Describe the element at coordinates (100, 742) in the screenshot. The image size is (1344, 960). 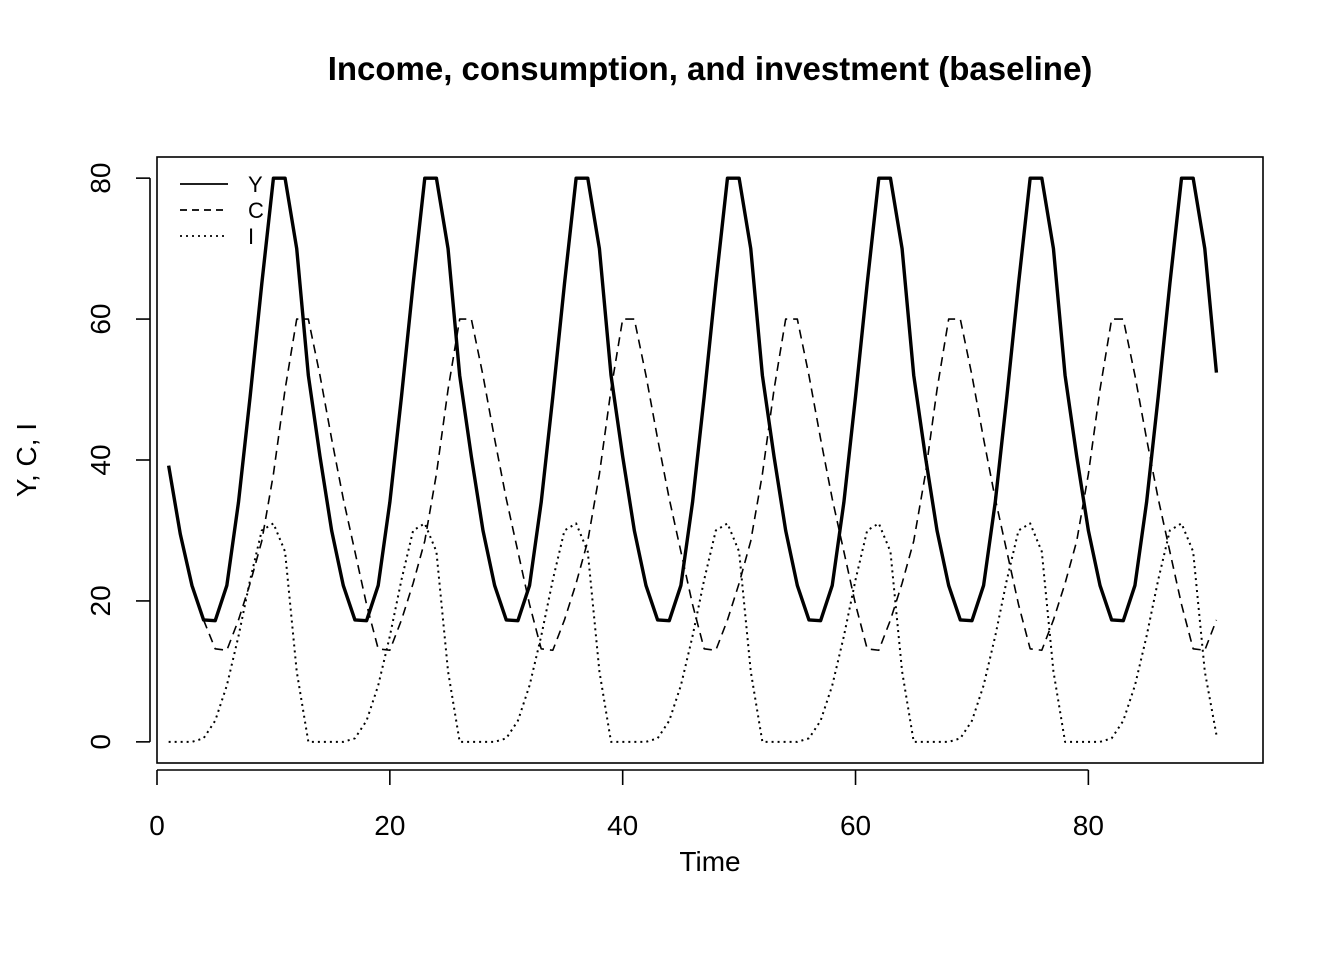
I see `y-tick-label: 0` at that location.